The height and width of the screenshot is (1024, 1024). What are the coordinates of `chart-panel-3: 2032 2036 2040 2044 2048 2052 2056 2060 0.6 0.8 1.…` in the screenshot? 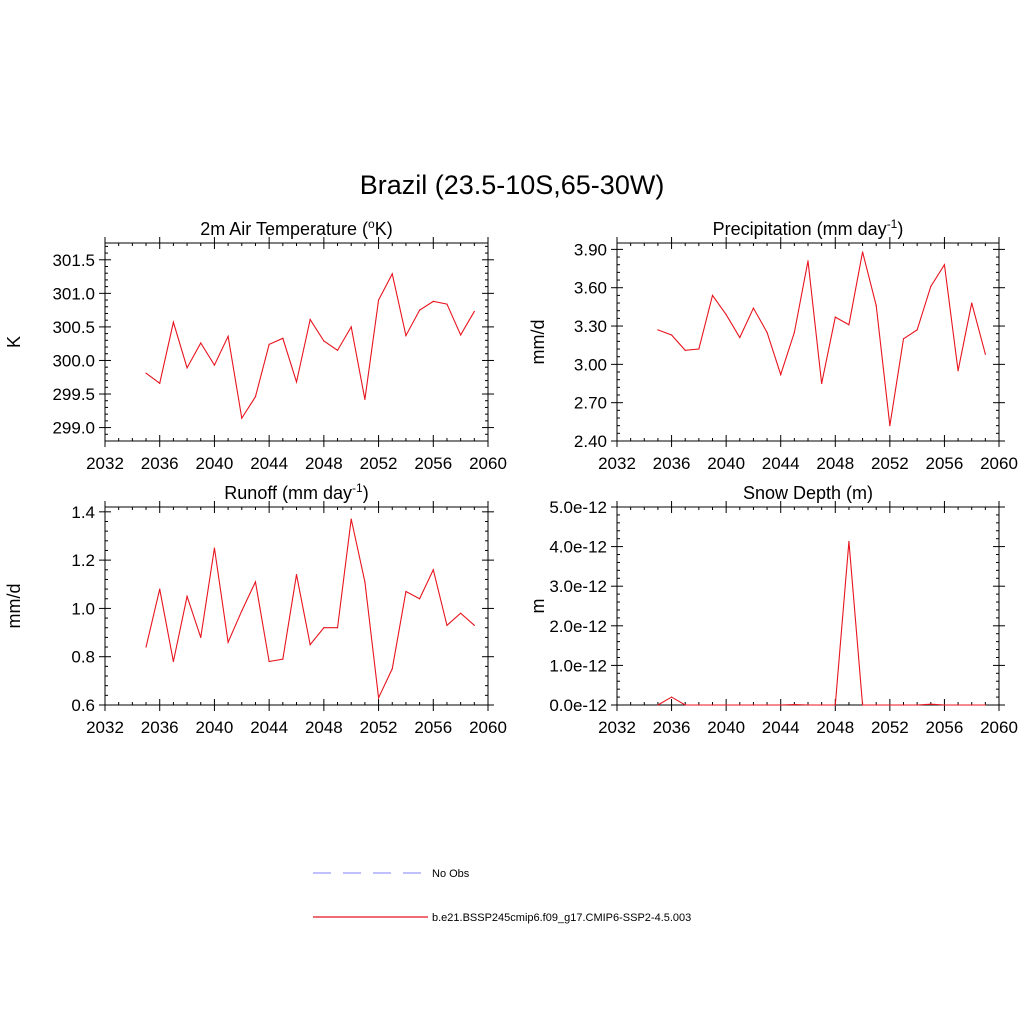 It's located at (255, 609).